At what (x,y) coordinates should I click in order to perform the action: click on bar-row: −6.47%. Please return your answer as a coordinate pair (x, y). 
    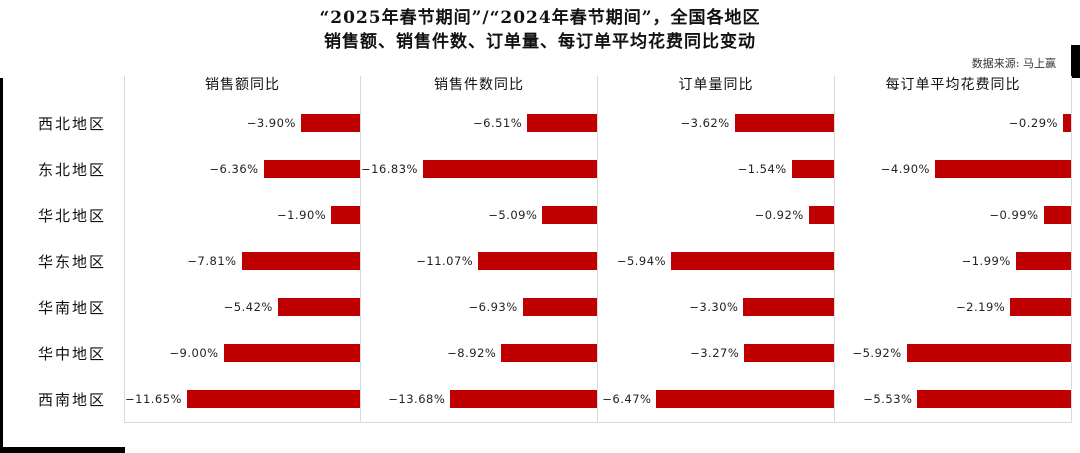
    Looking at the image, I should click on (716, 399).